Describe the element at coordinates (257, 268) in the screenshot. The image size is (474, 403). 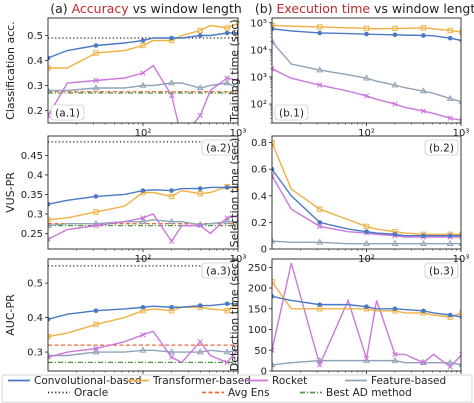
I see `y-tick-label: 250` at that location.